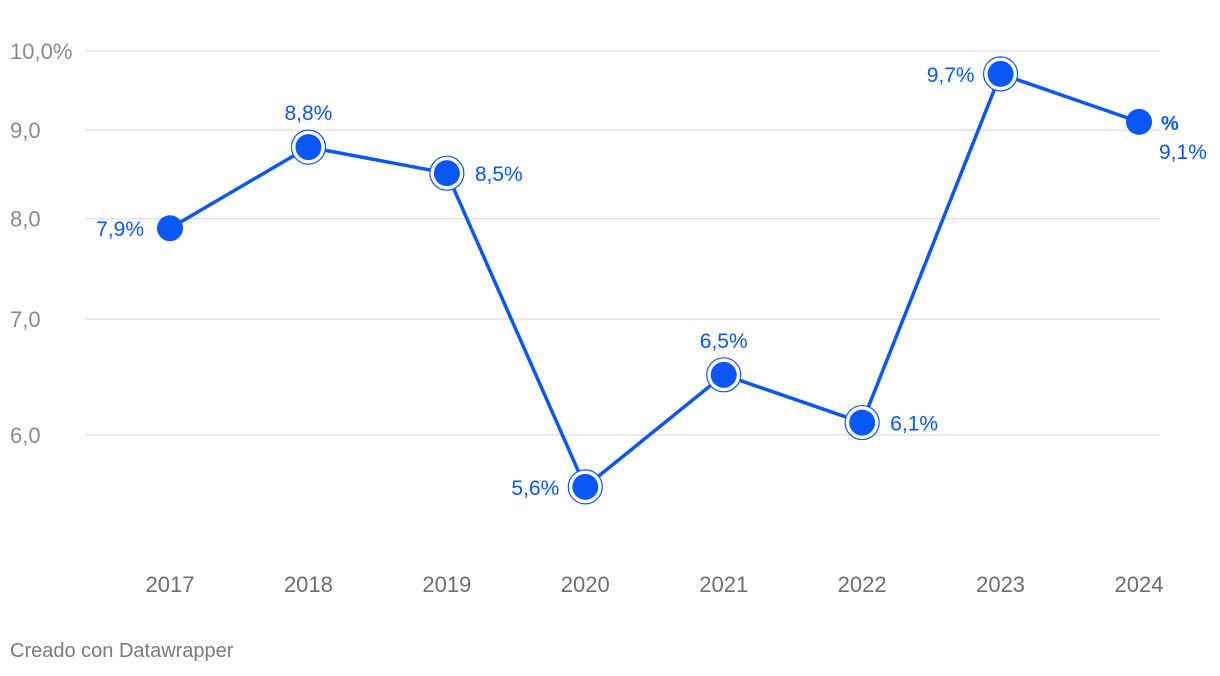 The width and height of the screenshot is (1220, 676). Describe the element at coordinates (308, 584) in the screenshot. I see `x-tick-label: 2018` at that location.